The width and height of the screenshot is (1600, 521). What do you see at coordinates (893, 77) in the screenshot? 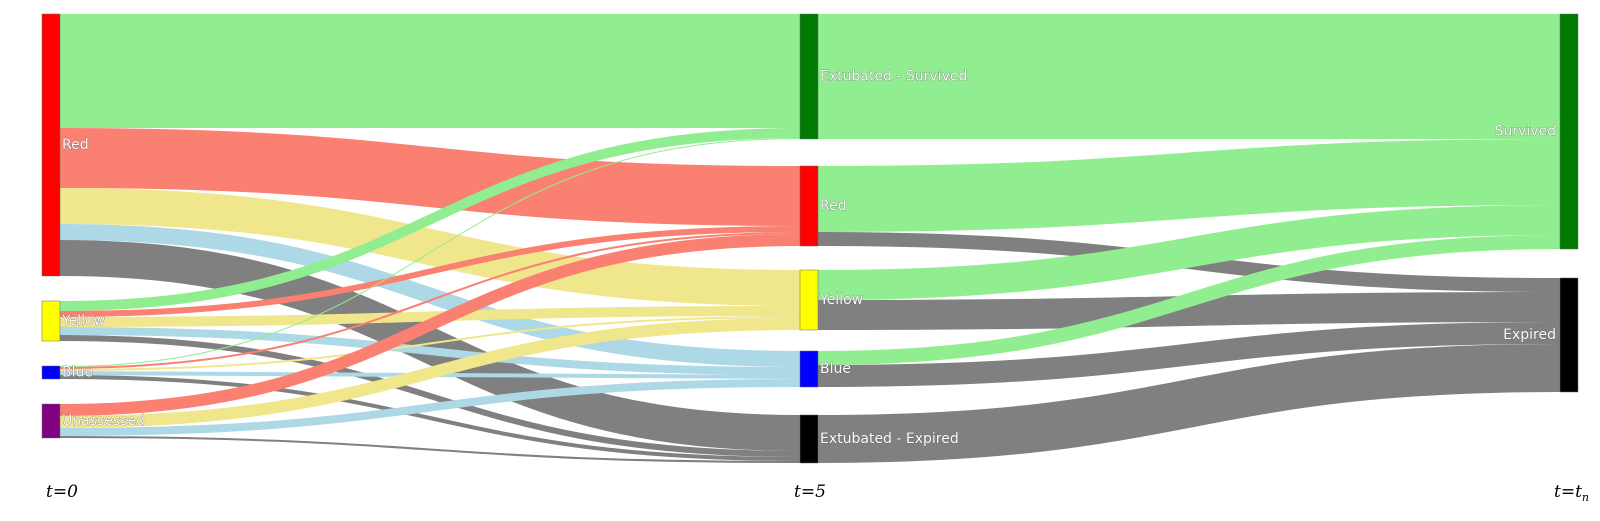
I see `node-label-es5: Extubated - Survived` at bounding box center [893, 77].